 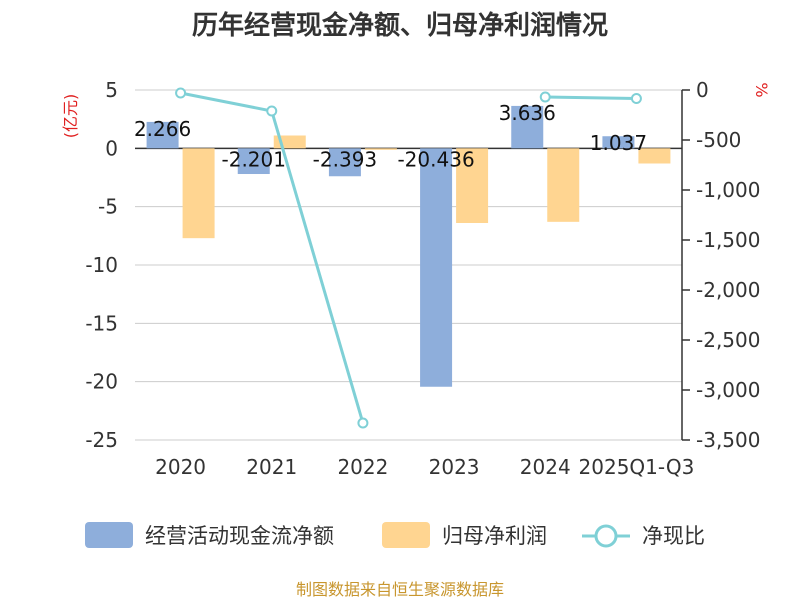 What do you see at coordinates (435, 159) in the screenshot?
I see `cashflow-data-label: -20.436` at bounding box center [435, 159].